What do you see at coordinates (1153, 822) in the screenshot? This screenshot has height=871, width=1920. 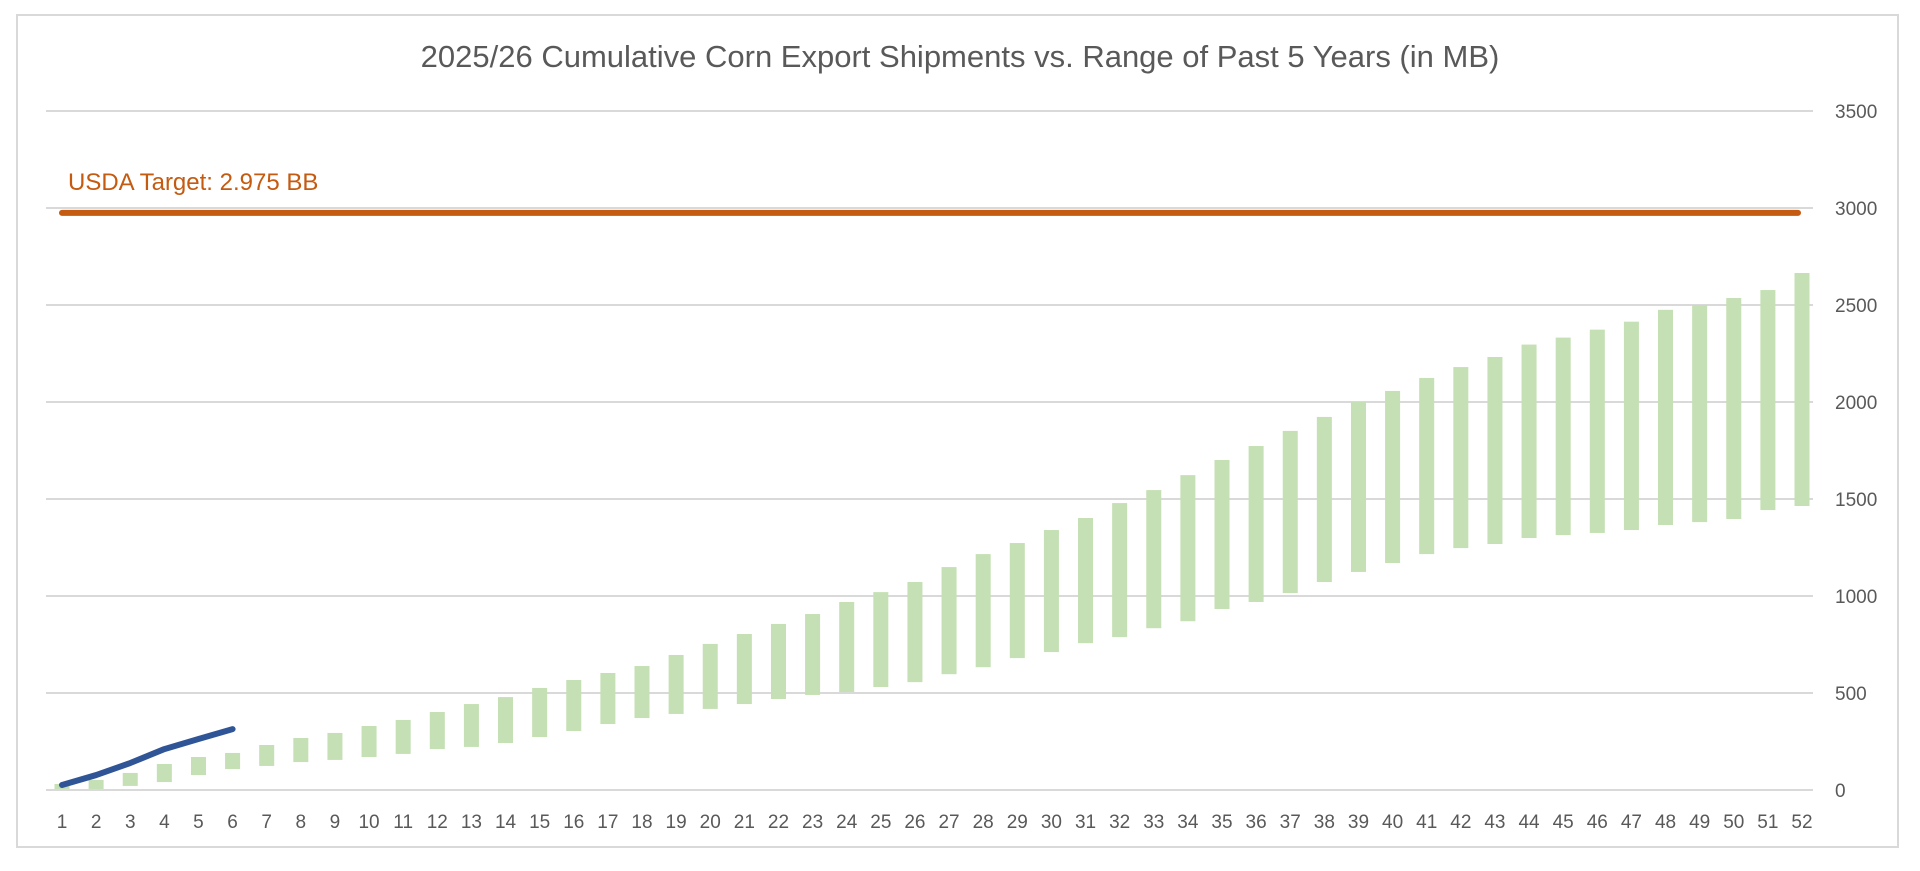 I see `x-tick-label: 33` at bounding box center [1153, 822].